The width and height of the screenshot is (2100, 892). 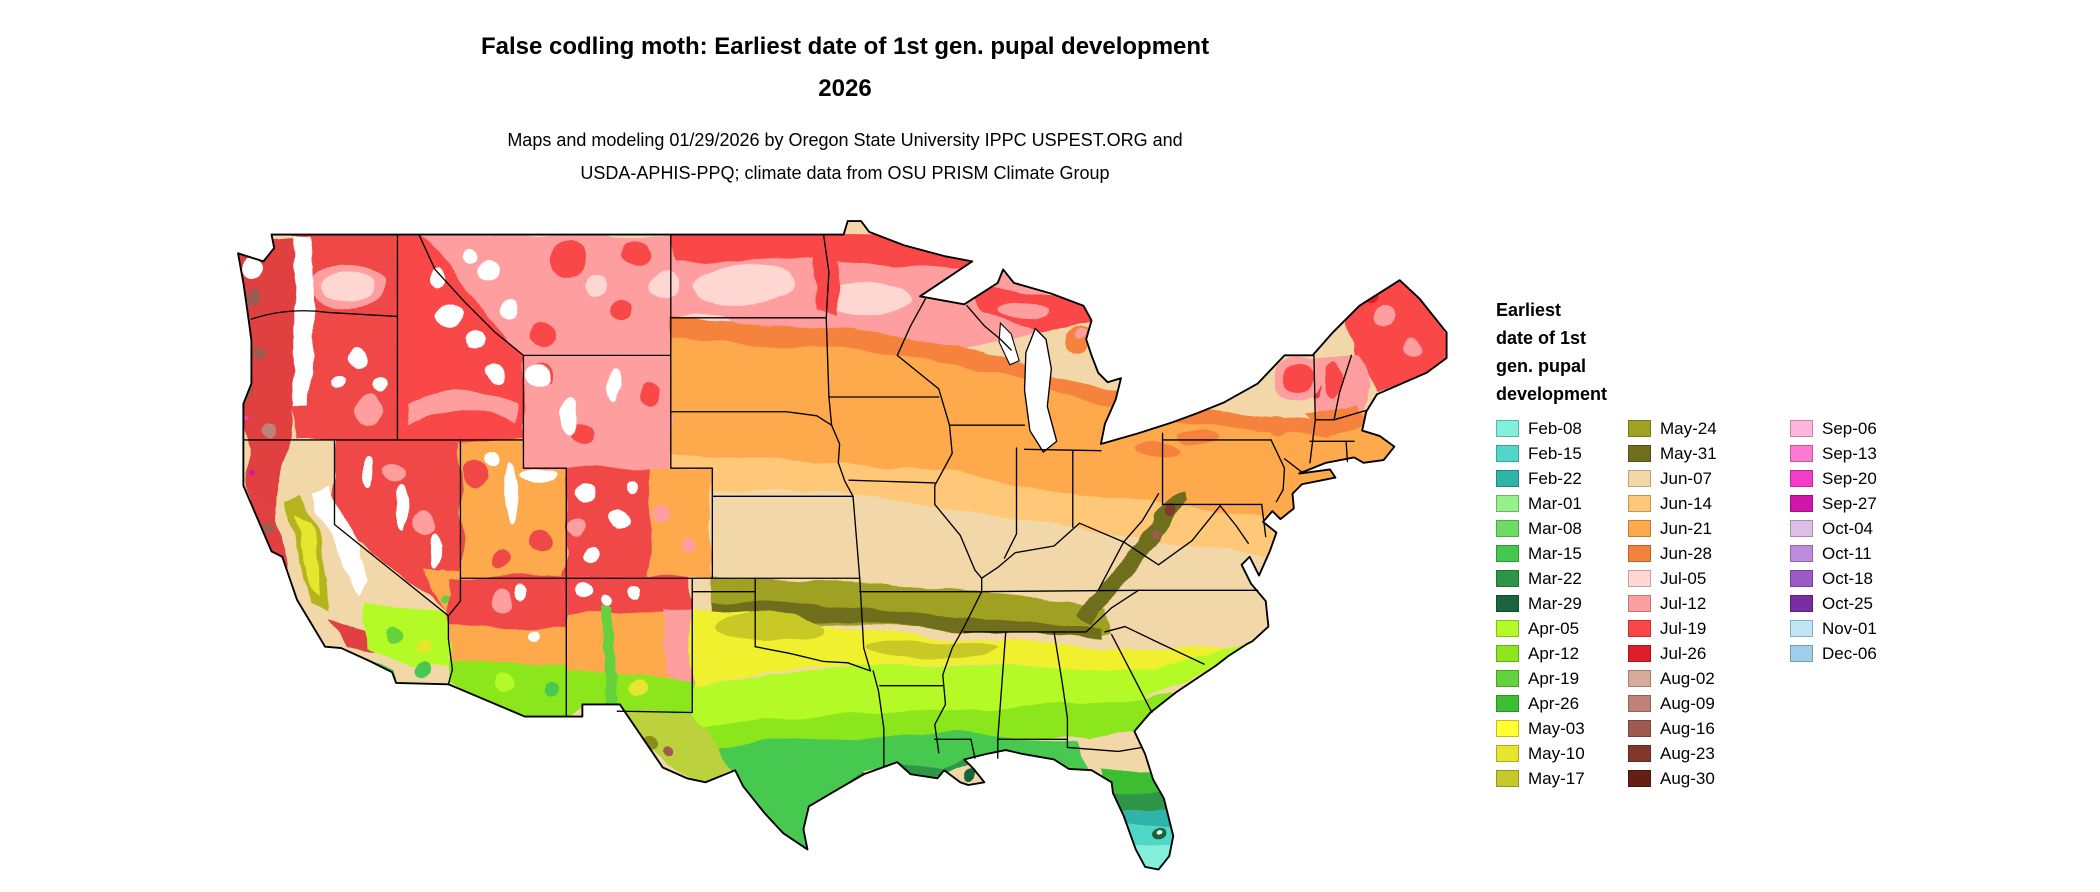 I want to click on legend-label: Nov-01, so click(x=1849, y=628).